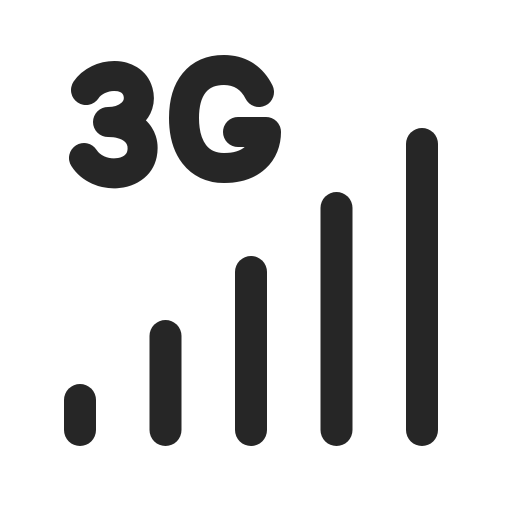 The image size is (512, 512). I want to click on digit-3-glyph, so click(113, 125).